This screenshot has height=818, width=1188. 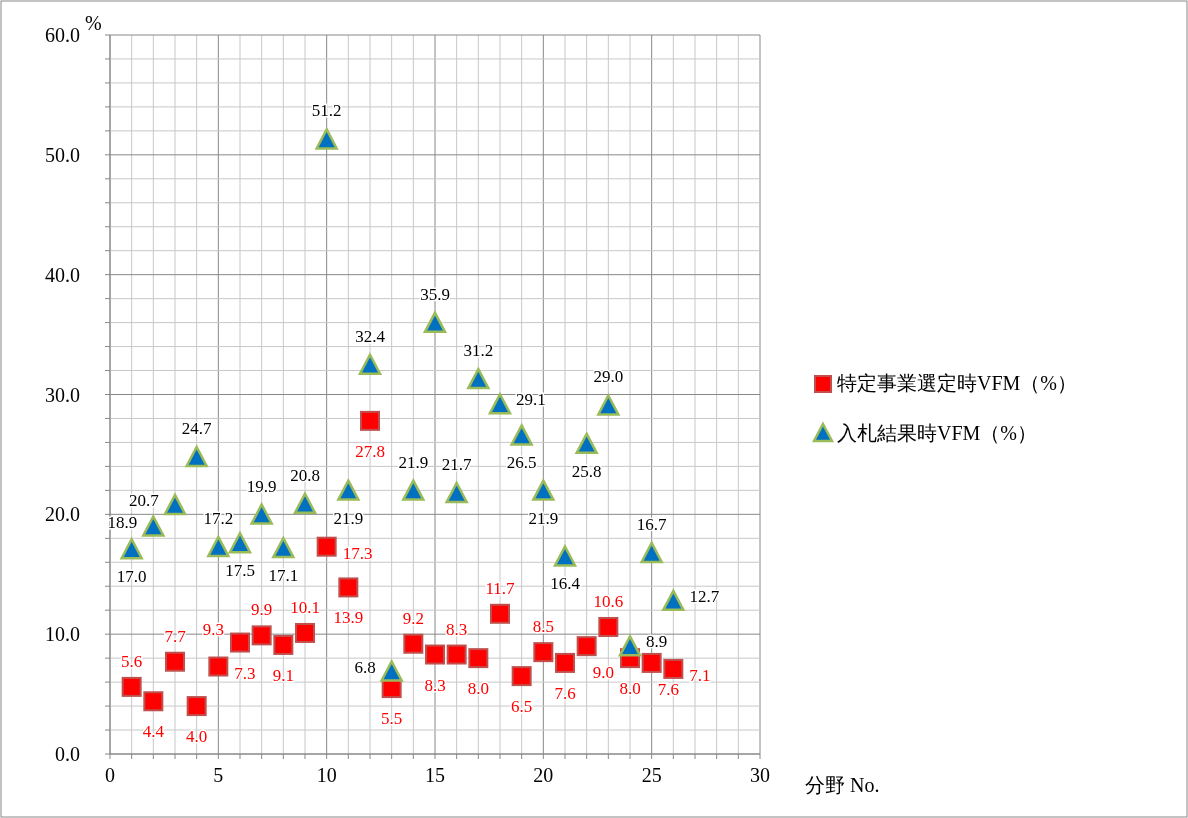 What do you see at coordinates (283, 675) in the screenshot?
I see `data-label: 9.1` at bounding box center [283, 675].